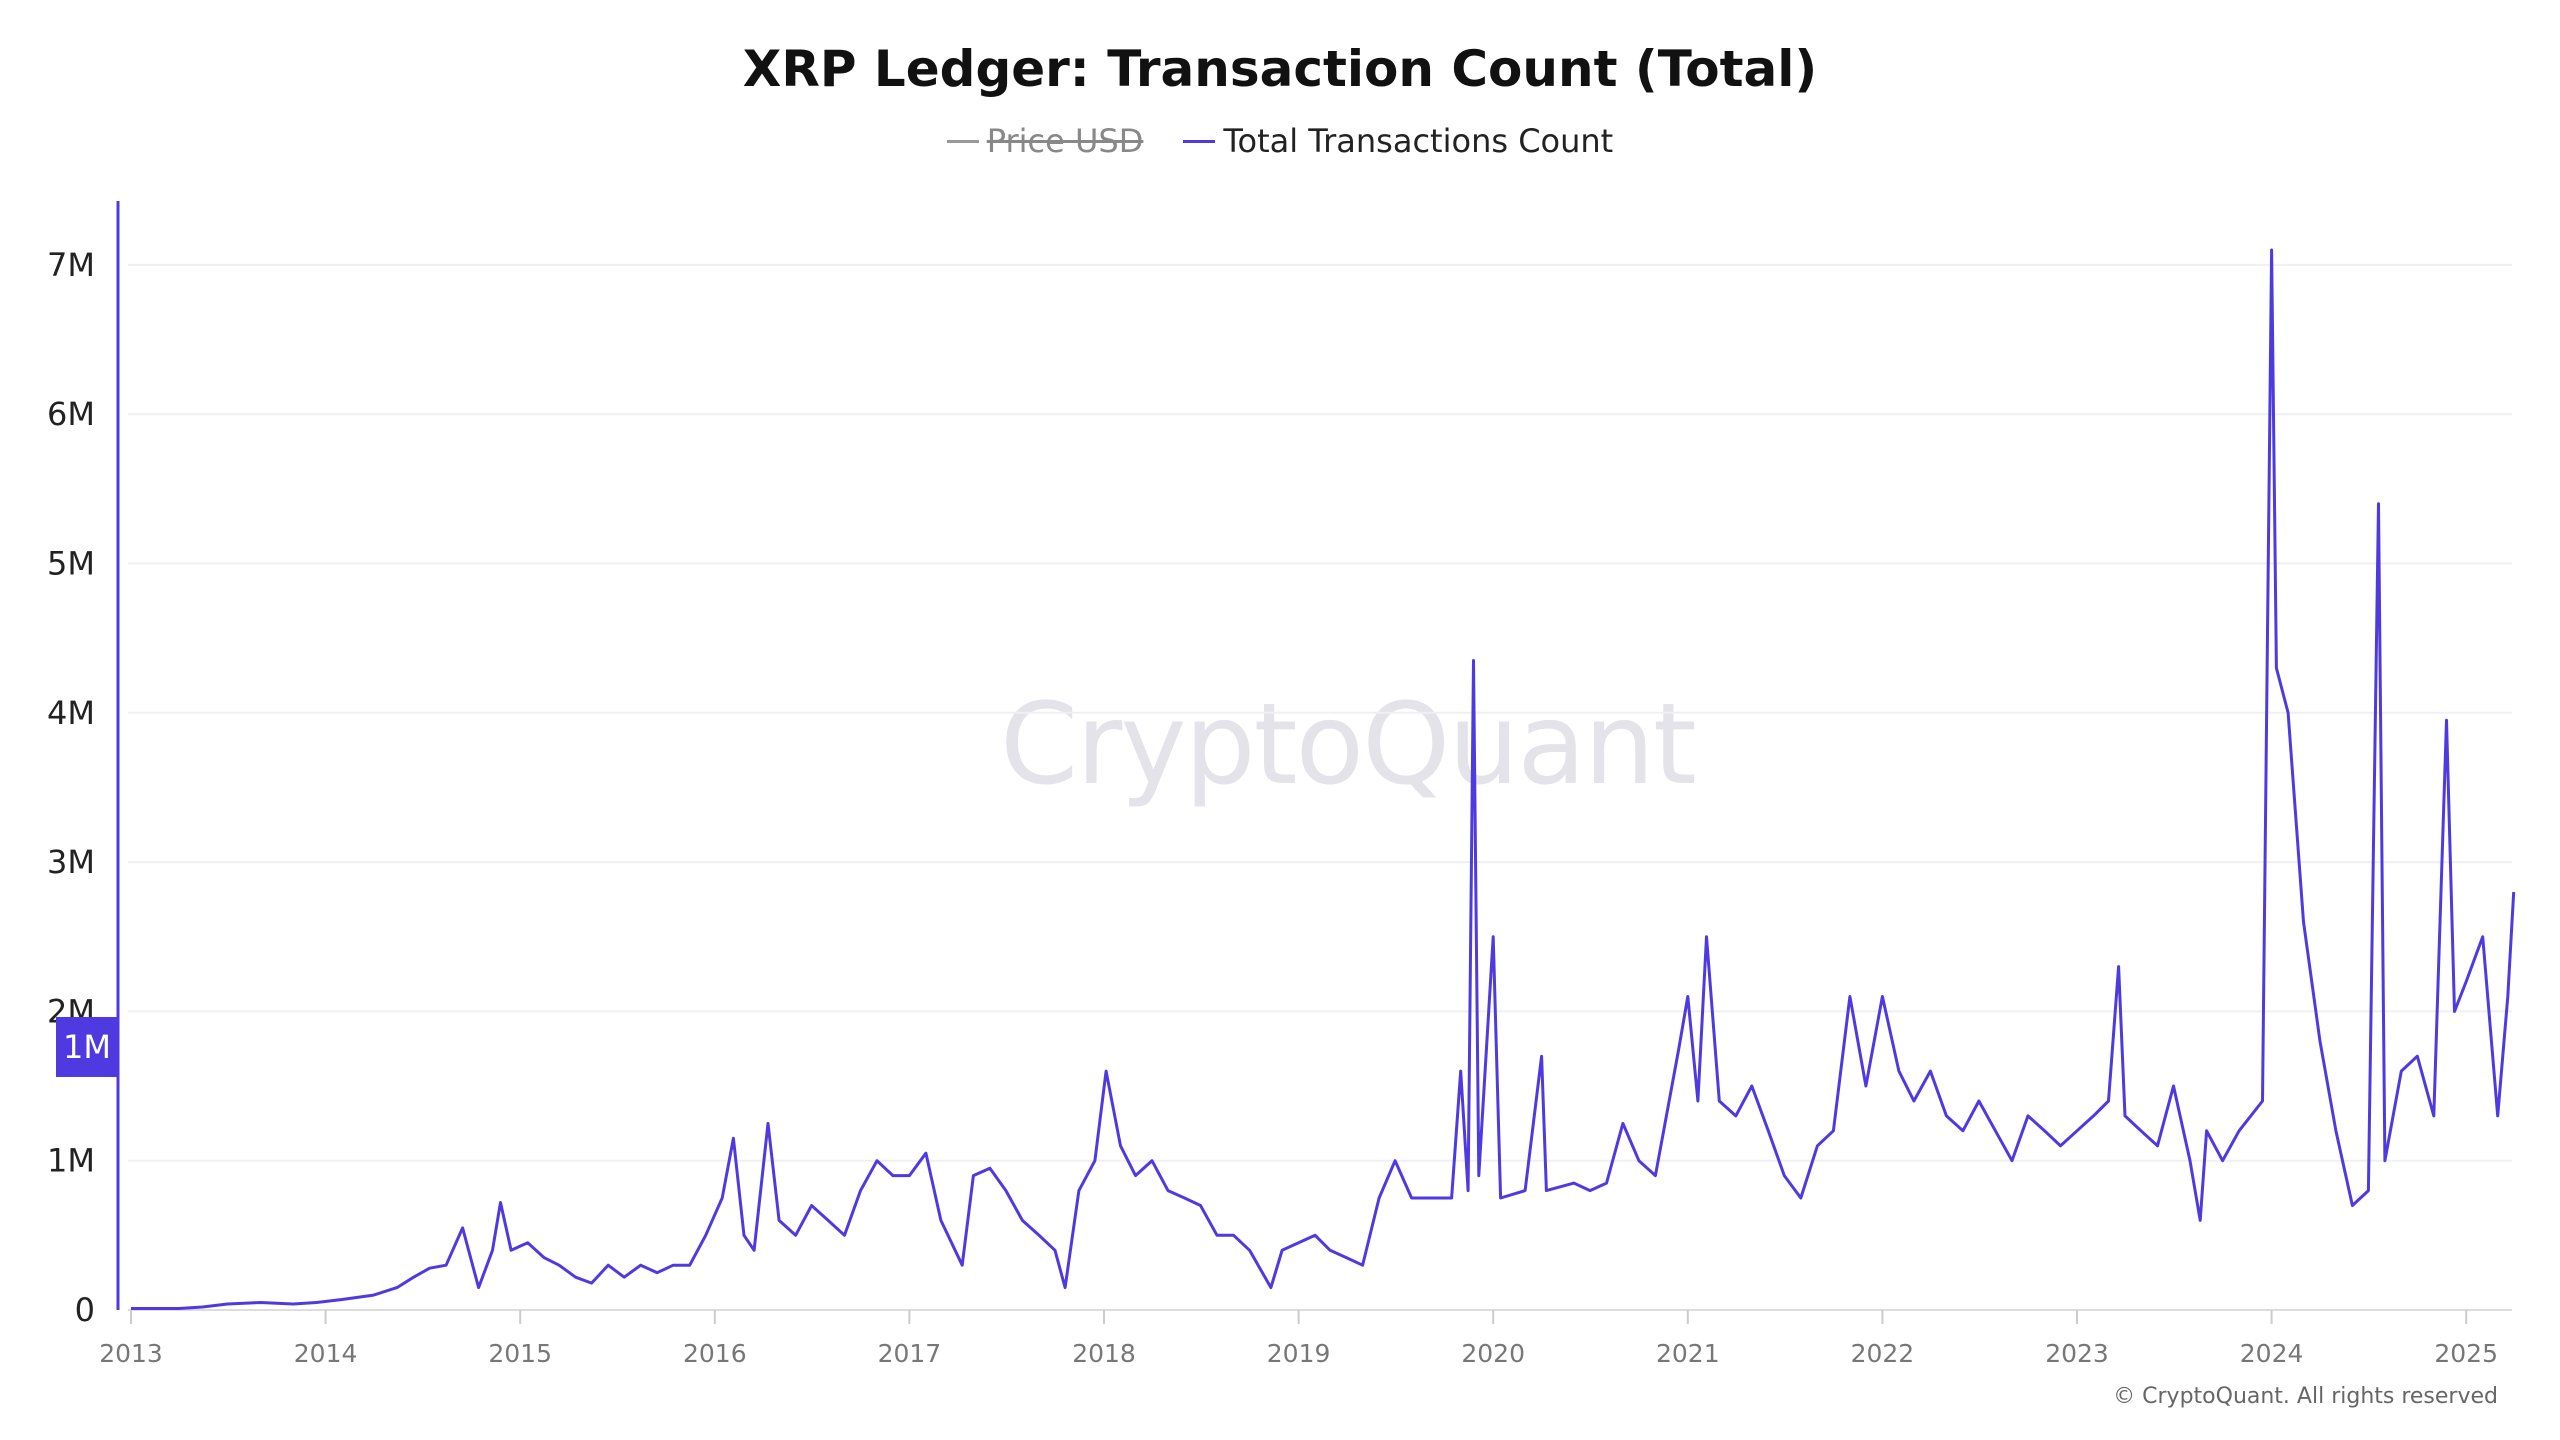 Image resolution: width=2560 pixels, height=1440 pixels. Describe the element at coordinates (1299, 1353) in the screenshot. I see `x-tick-label: 2019` at that location.